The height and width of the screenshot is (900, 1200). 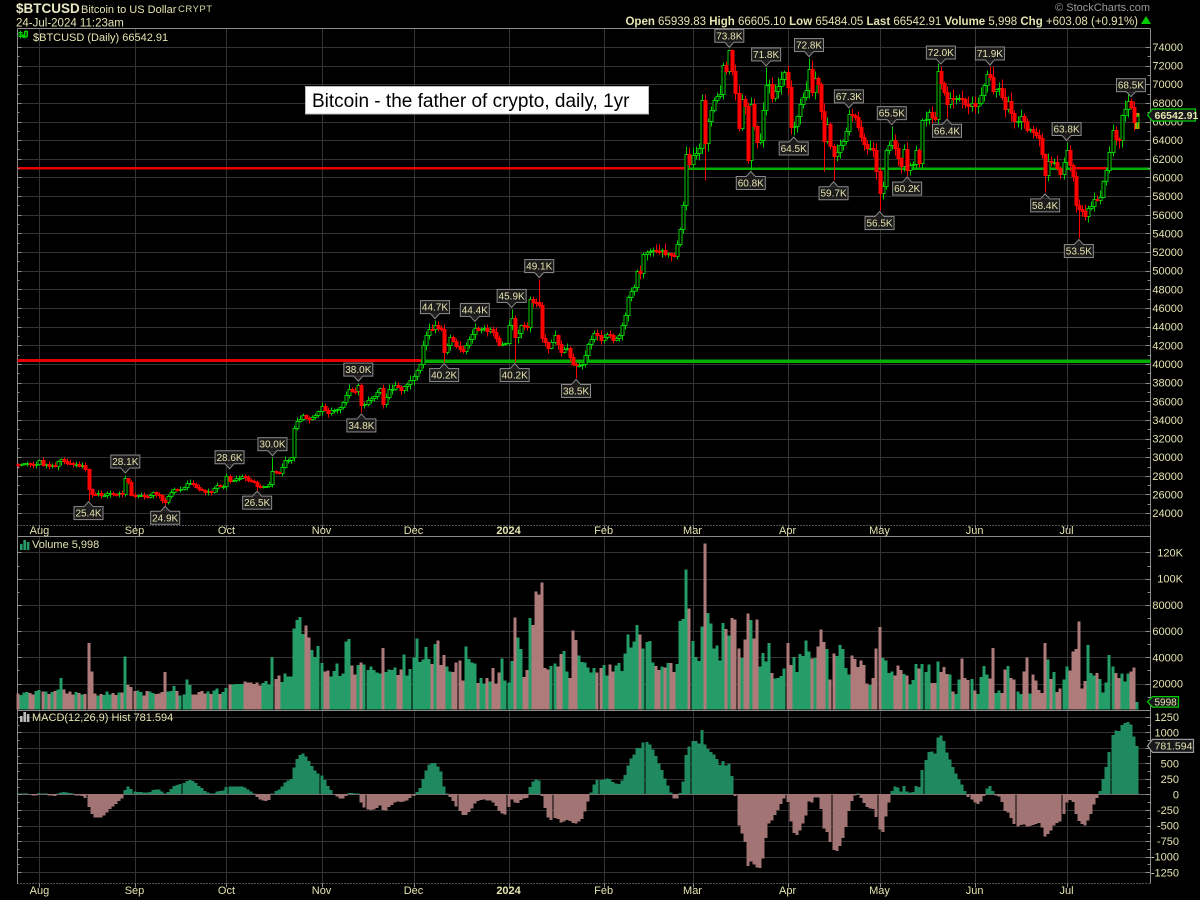 I want to click on svg-text: CRYPT, so click(x=195, y=9).